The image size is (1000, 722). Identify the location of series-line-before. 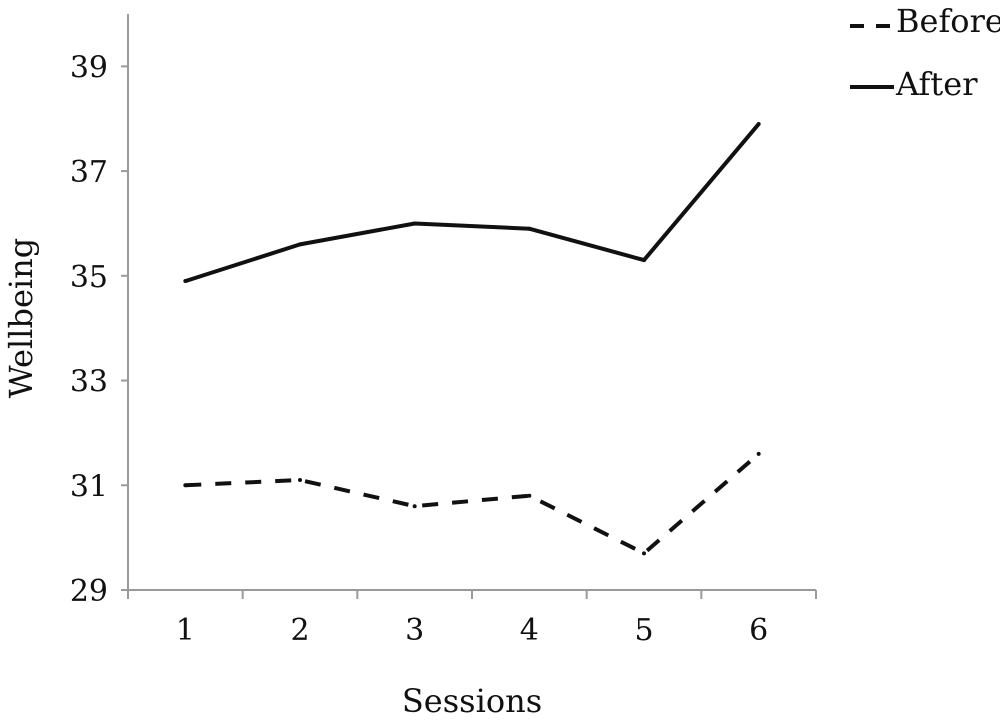
(473, 504).